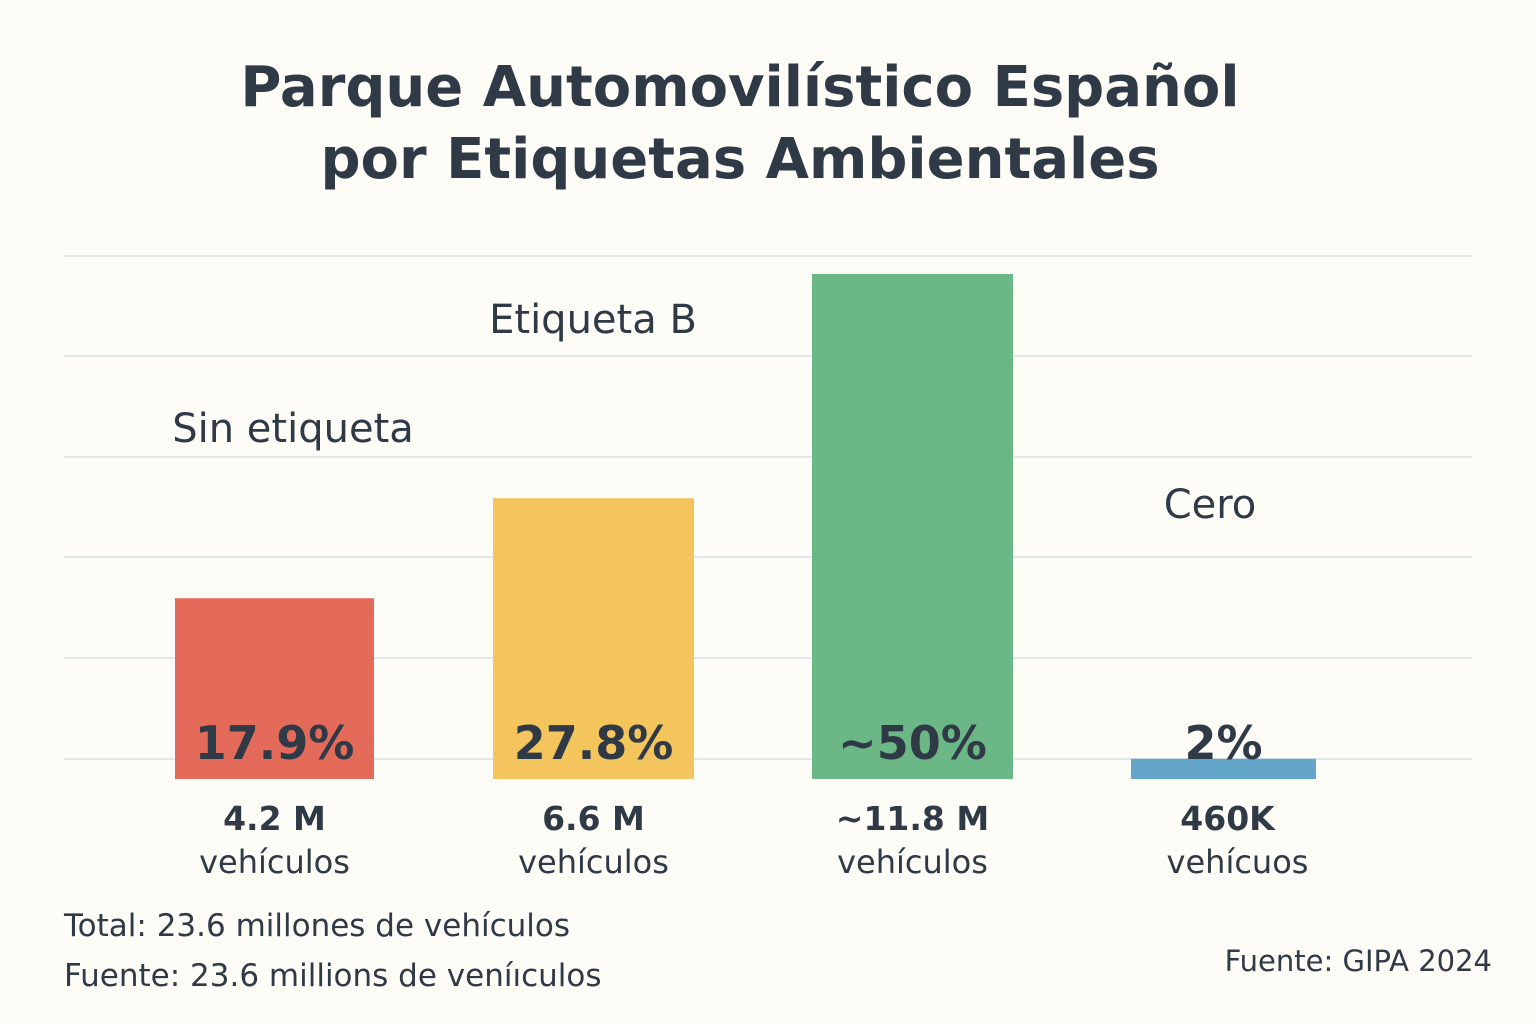  What do you see at coordinates (912, 818) in the screenshot?
I see `count-label: ~11.8 M` at bounding box center [912, 818].